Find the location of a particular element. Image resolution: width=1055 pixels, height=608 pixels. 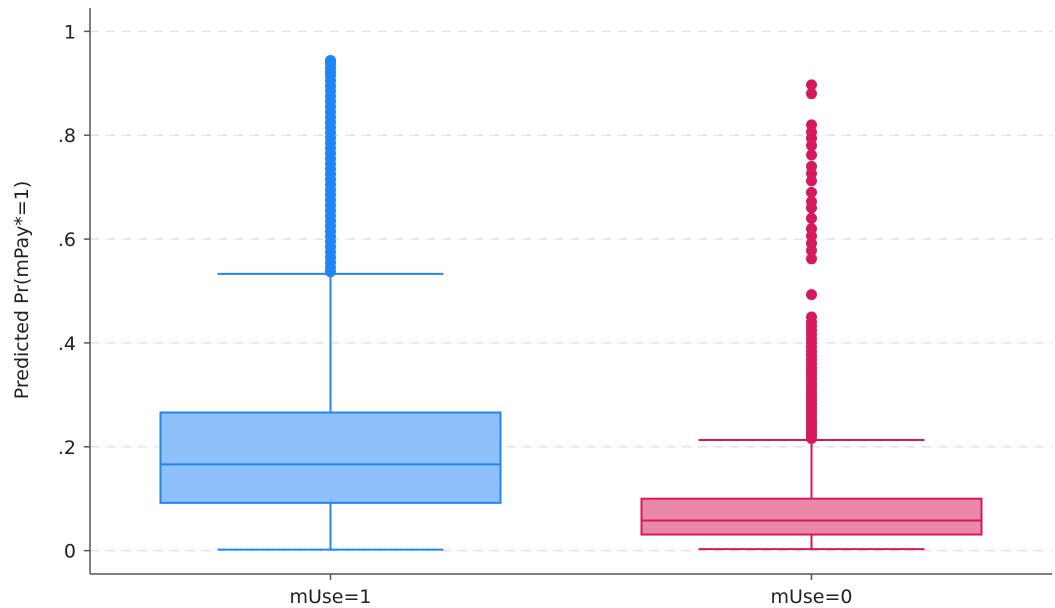

y-axis-title: Predicted Pr(mPay*=1) is located at coordinates (22, 290).